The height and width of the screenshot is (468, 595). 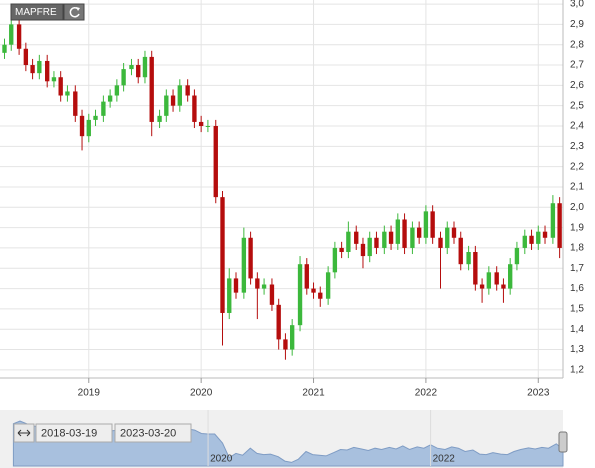 I want to click on x-tick-label: 2021, so click(x=313, y=393).